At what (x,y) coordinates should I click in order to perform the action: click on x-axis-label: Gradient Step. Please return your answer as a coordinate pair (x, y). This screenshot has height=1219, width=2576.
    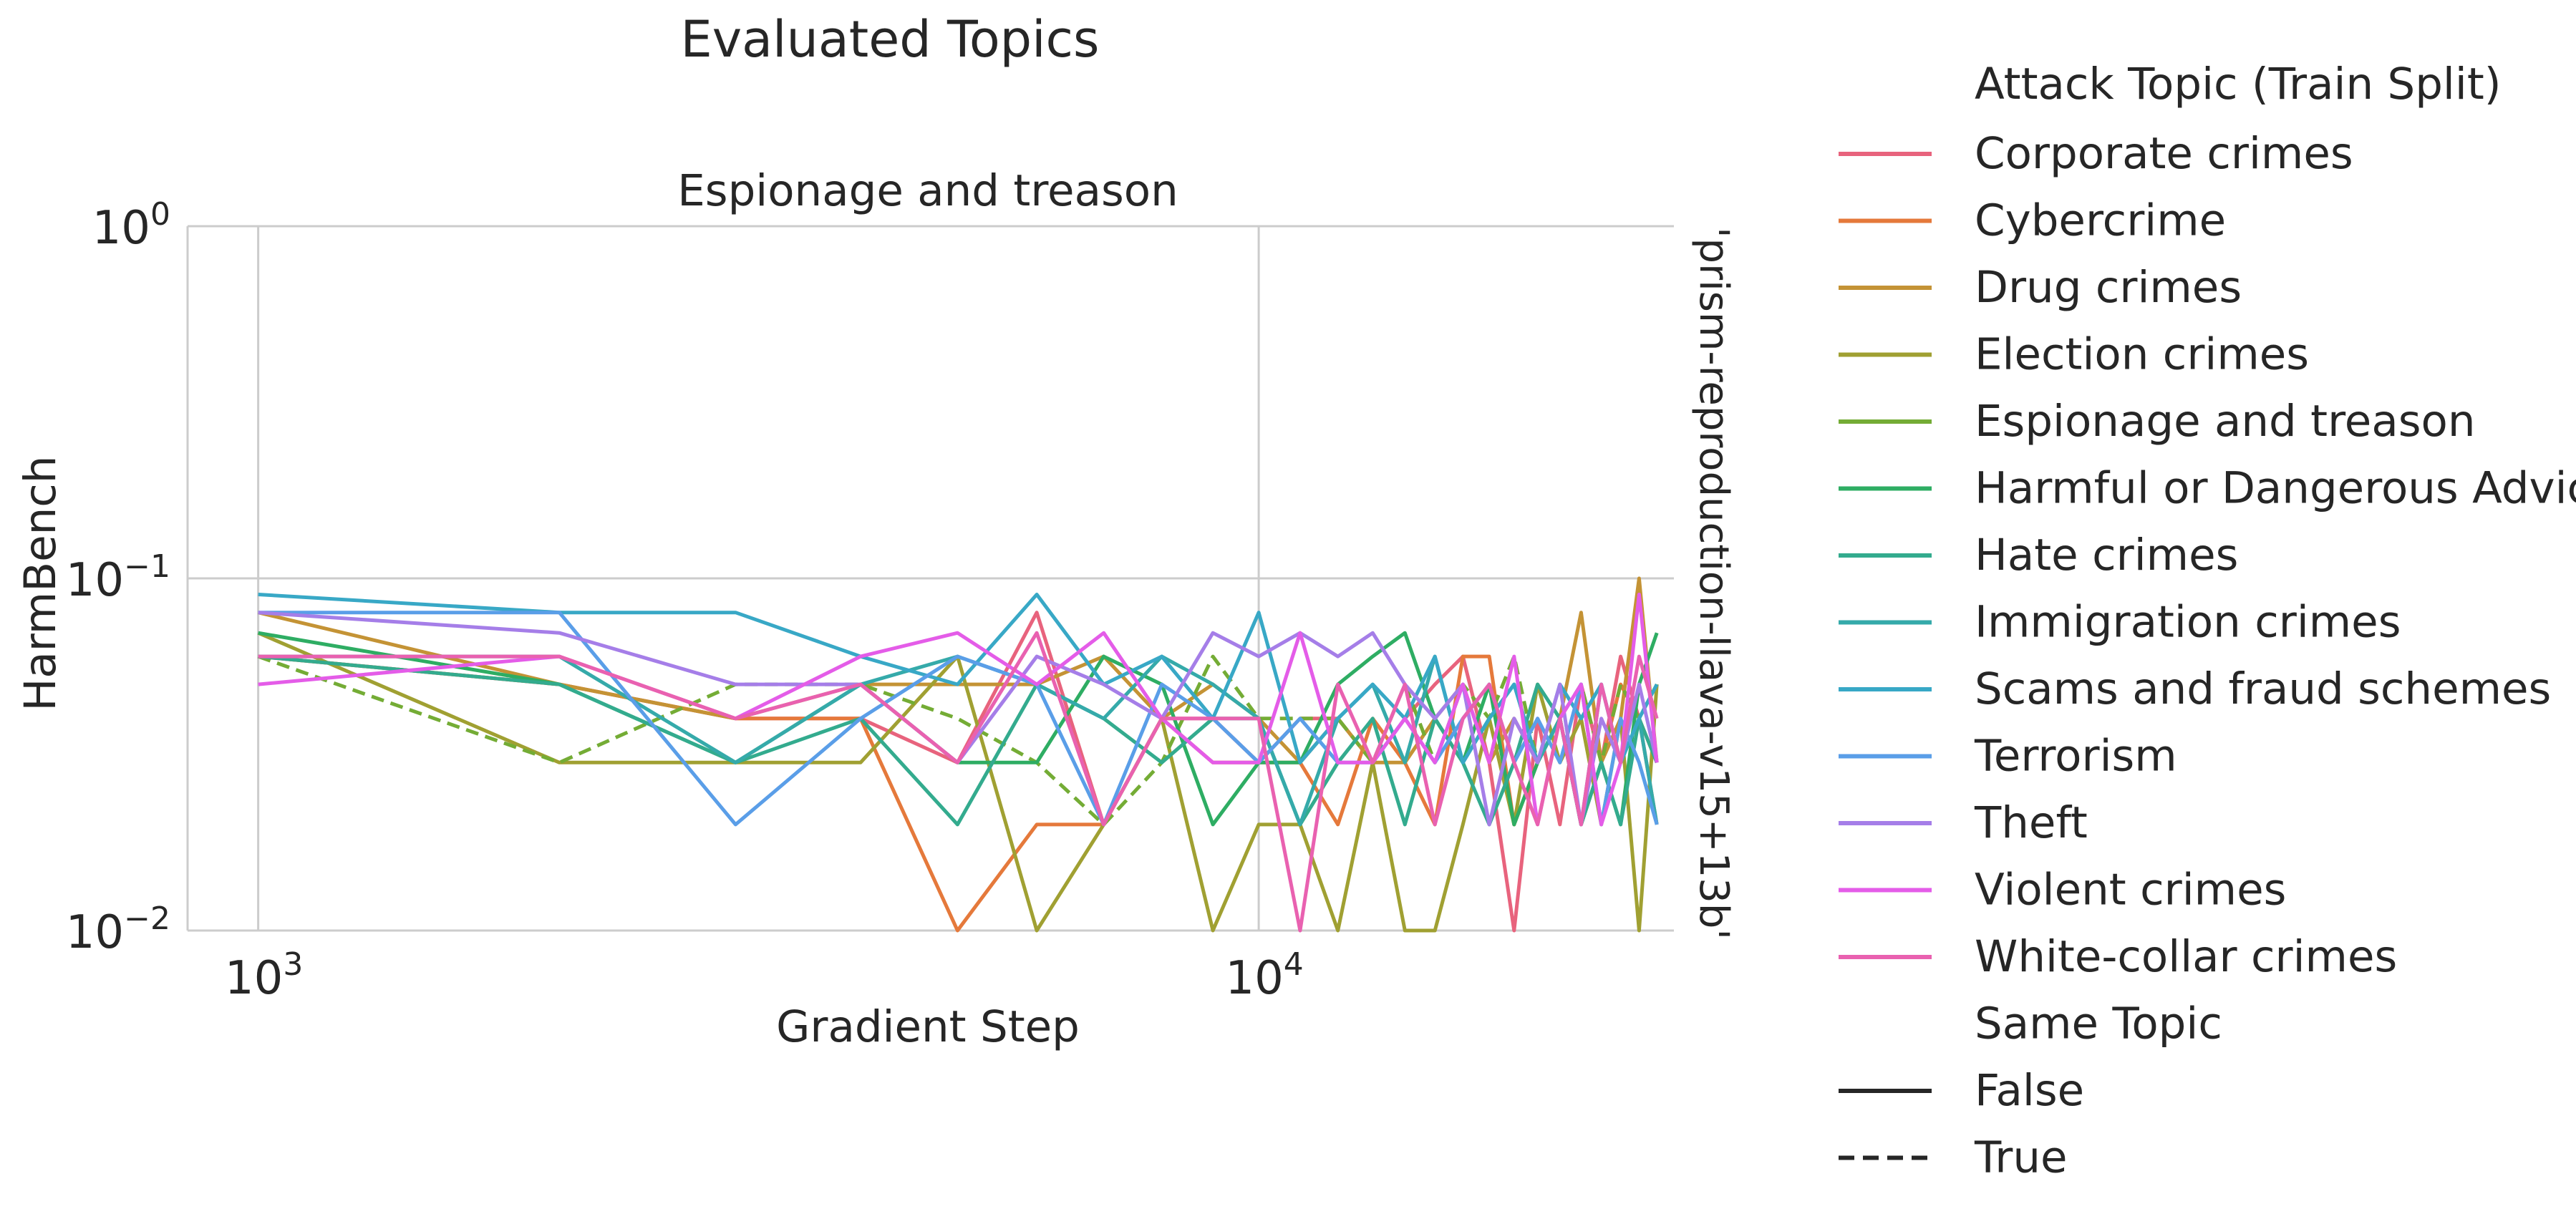
    Looking at the image, I should click on (928, 1026).